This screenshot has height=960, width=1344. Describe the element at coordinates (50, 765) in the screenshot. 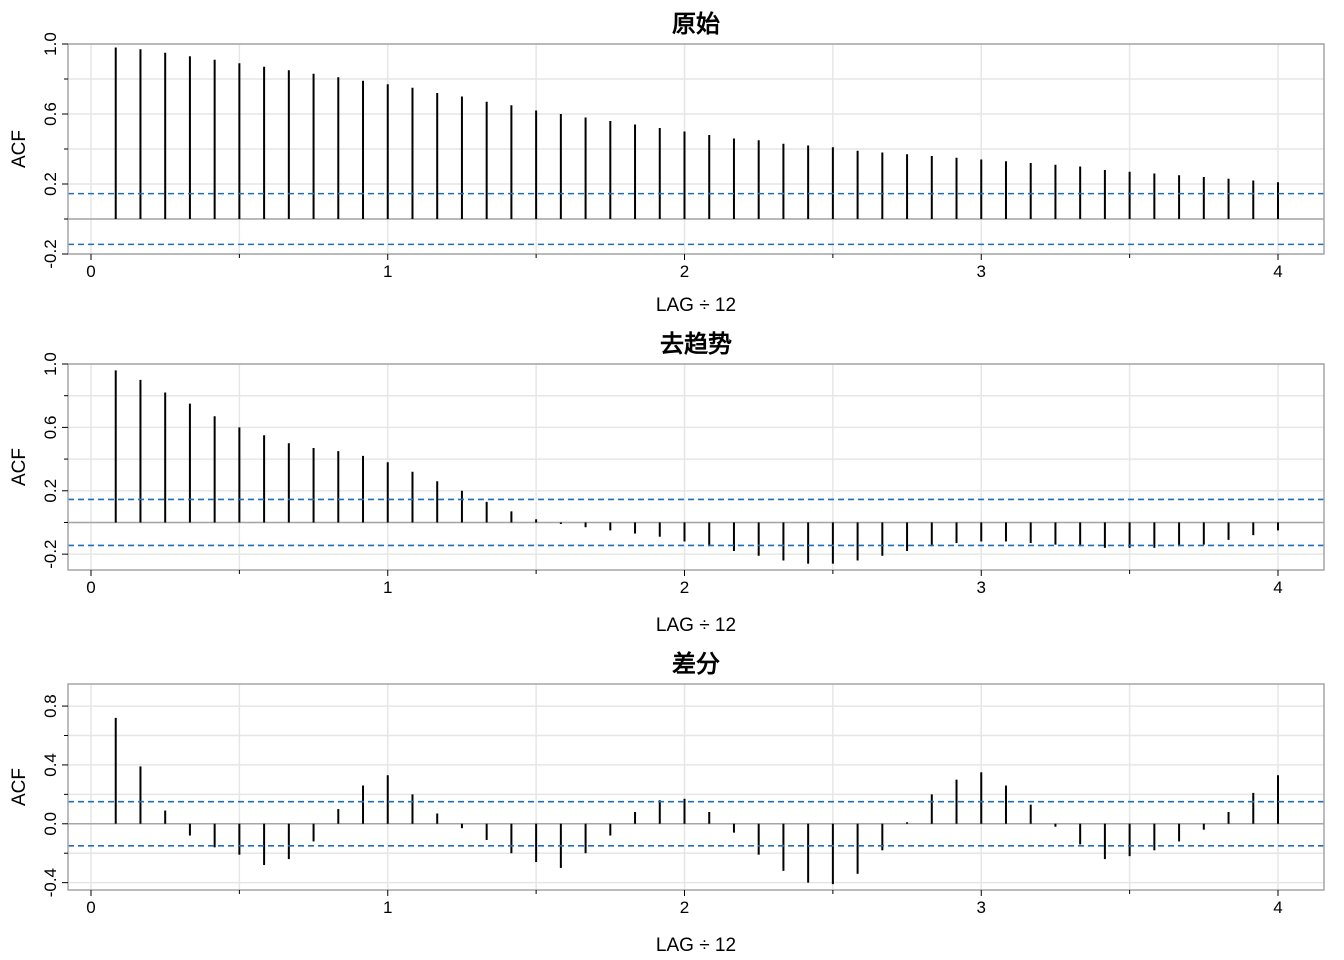

I see `y-tick-label: 0.4` at that location.